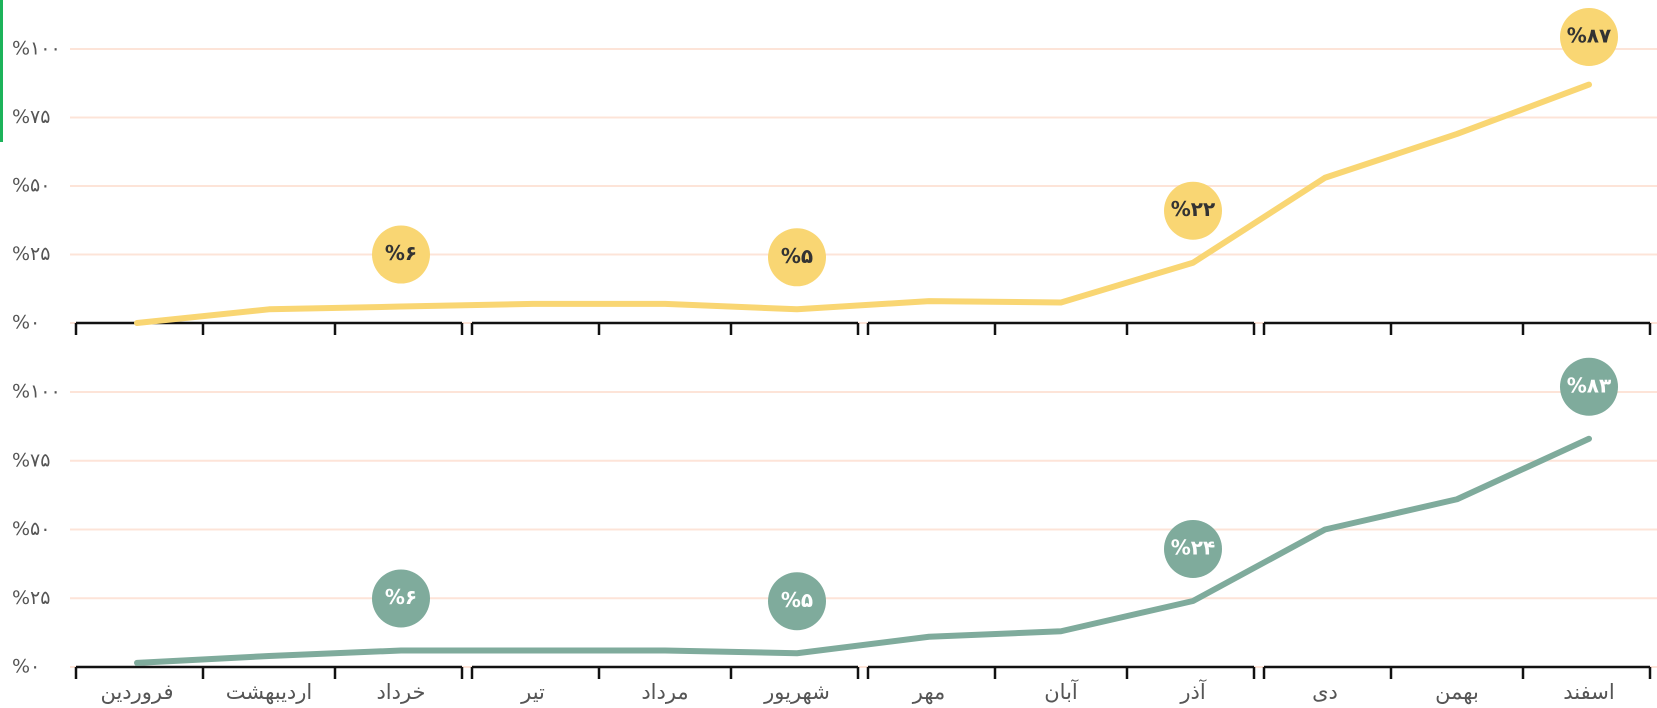 The width and height of the screenshot is (1657, 708). I want to click on data-label: %۸۳, so click(1589, 385).